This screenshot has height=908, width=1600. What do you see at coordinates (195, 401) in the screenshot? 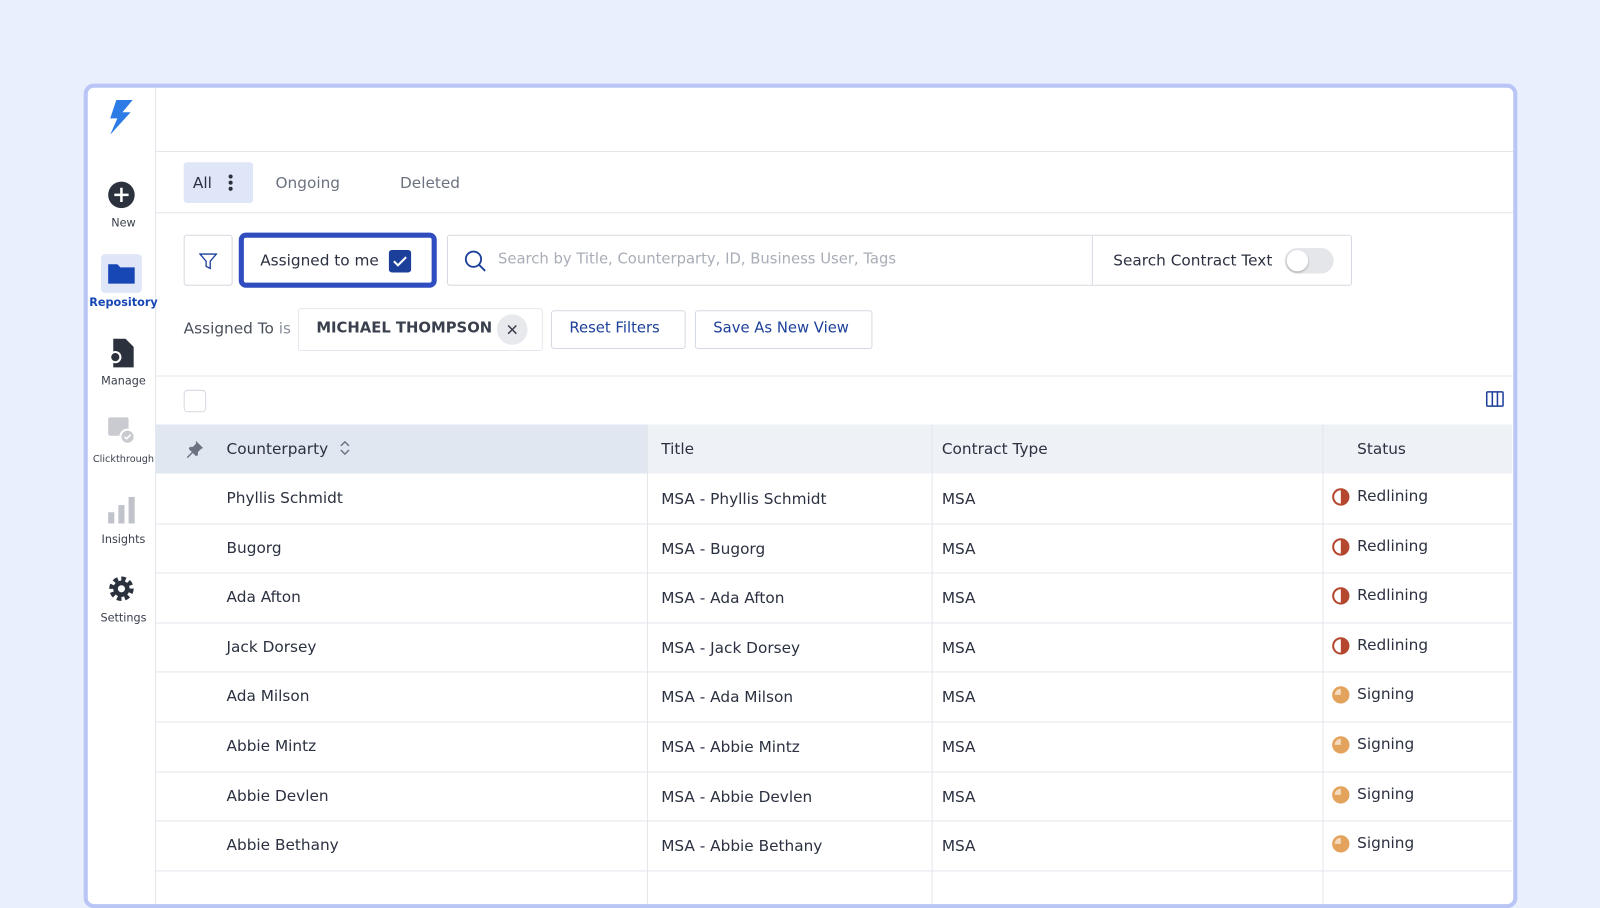
I see `select-all-checkbox` at bounding box center [195, 401].